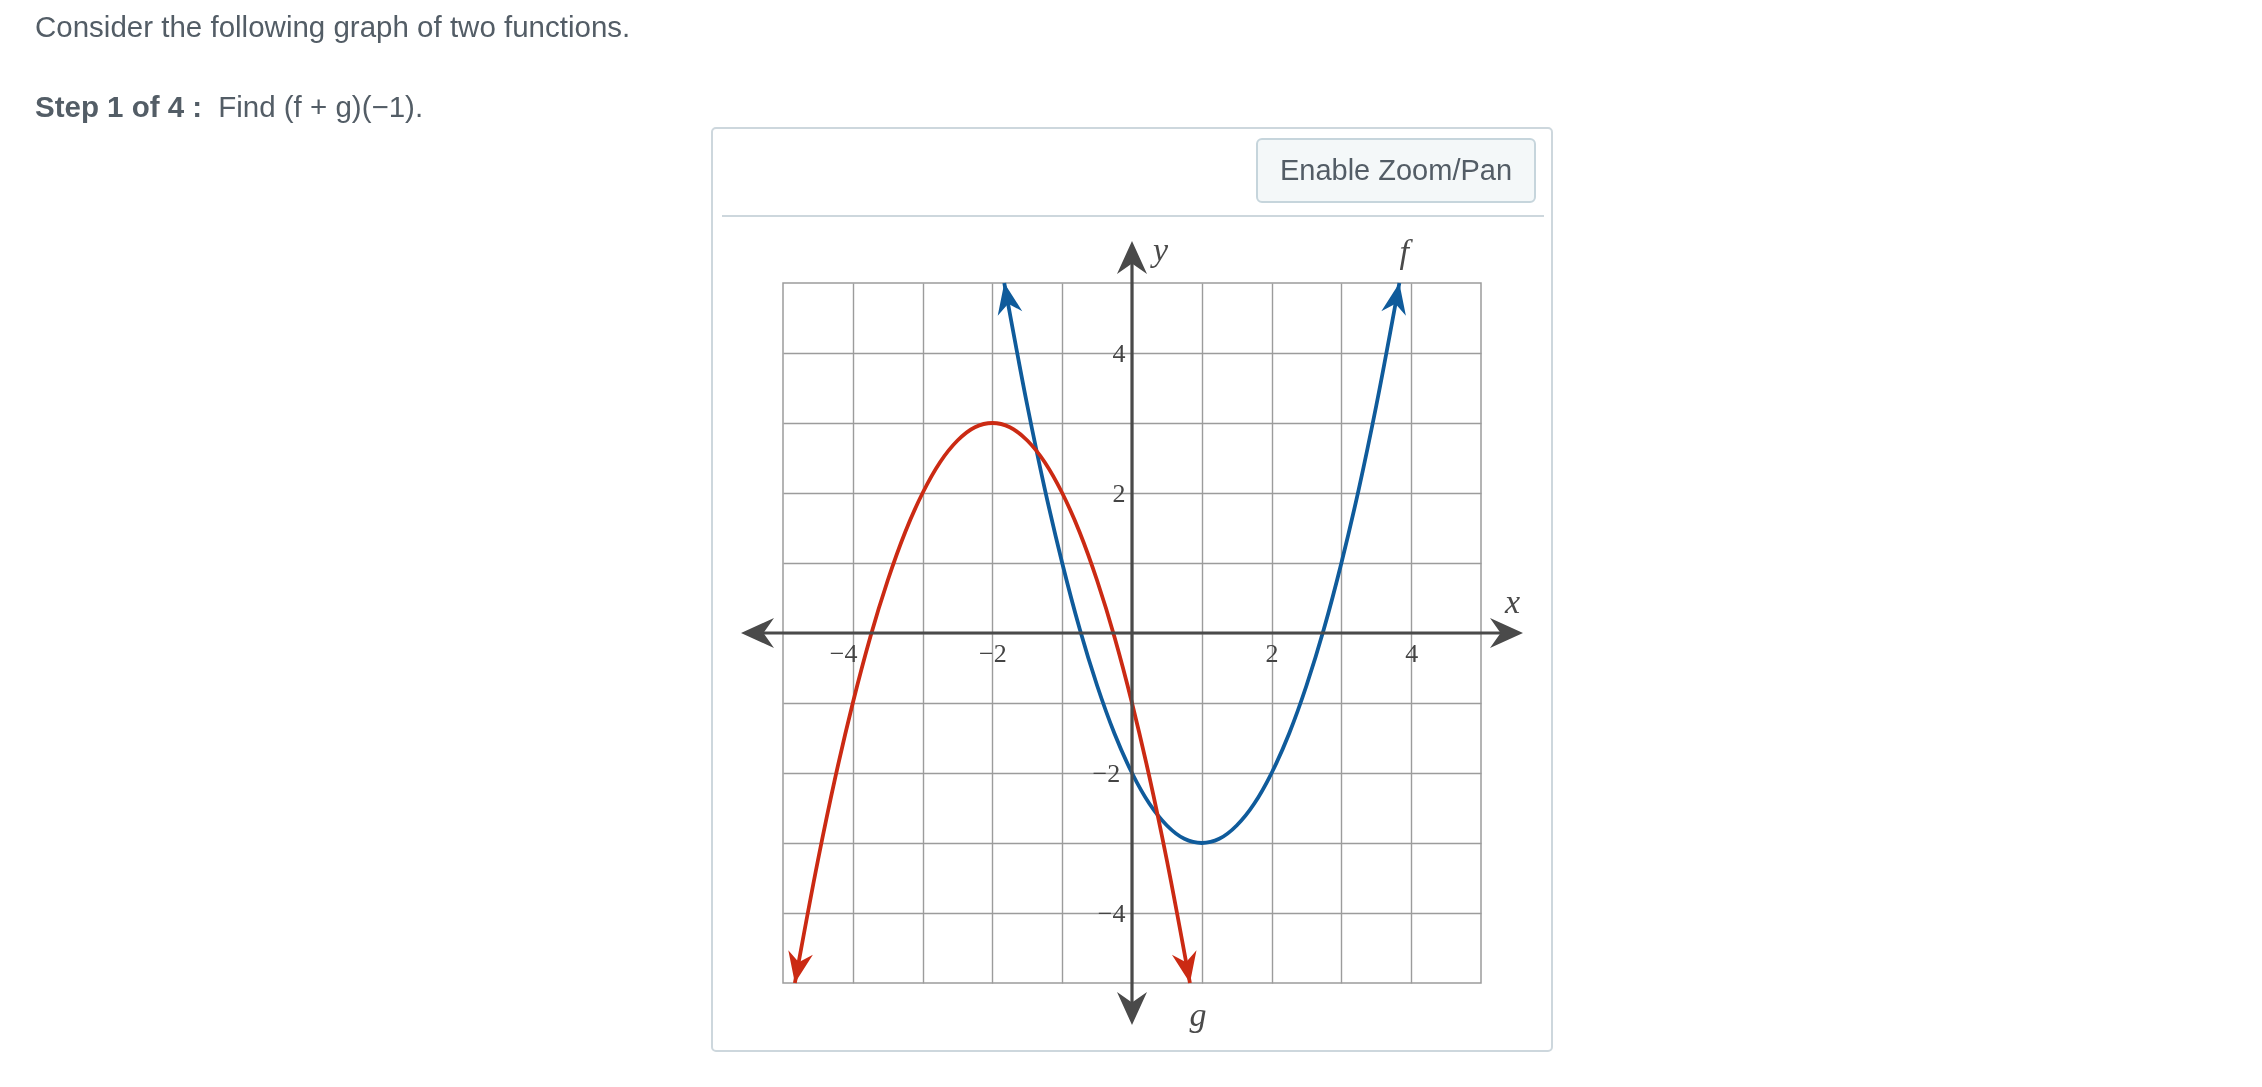 This screenshot has width=2262, height=1087. I want to click on y-axis-title: y, so click(1159, 249).